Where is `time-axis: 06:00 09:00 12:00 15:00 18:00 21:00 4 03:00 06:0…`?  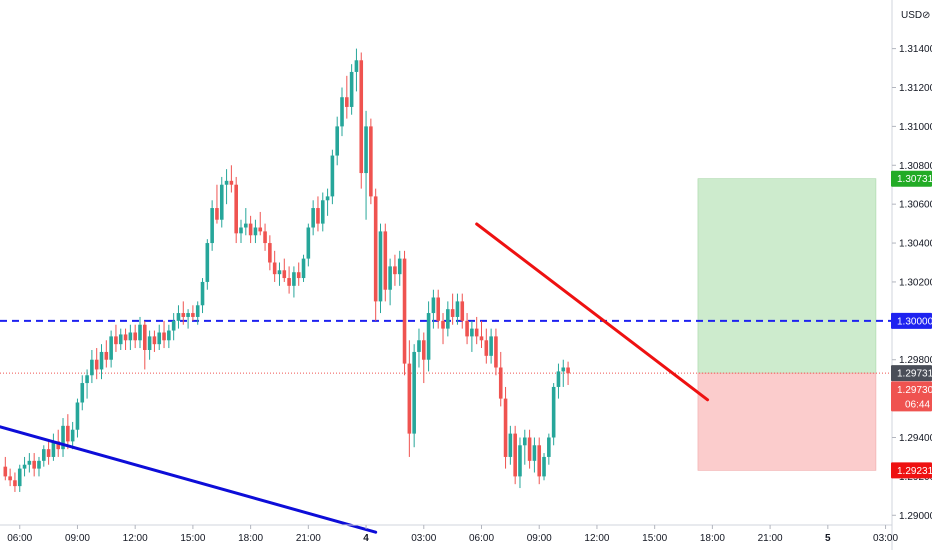 time-axis: 06:00 09:00 12:00 15:00 18:00 21:00 4 03:00 06:0… is located at coordinates (449, 534).